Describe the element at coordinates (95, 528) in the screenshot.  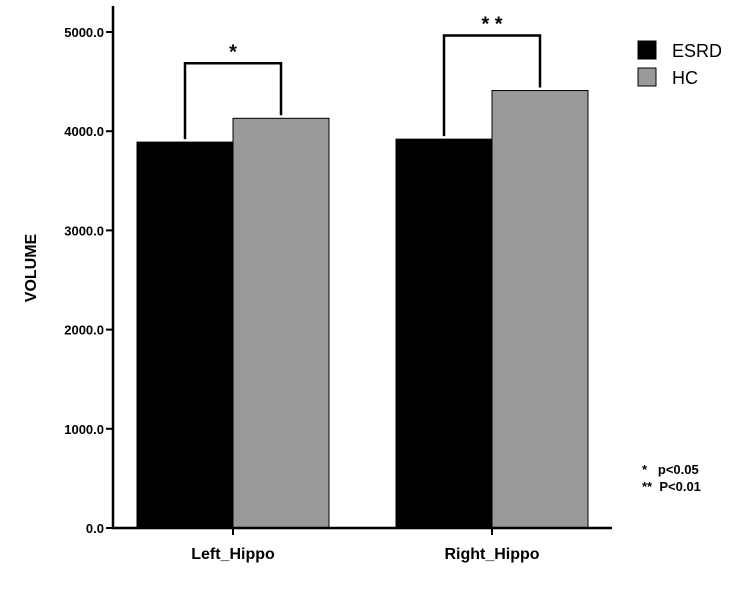
I see `y-tick-label: 0.0` at that location.